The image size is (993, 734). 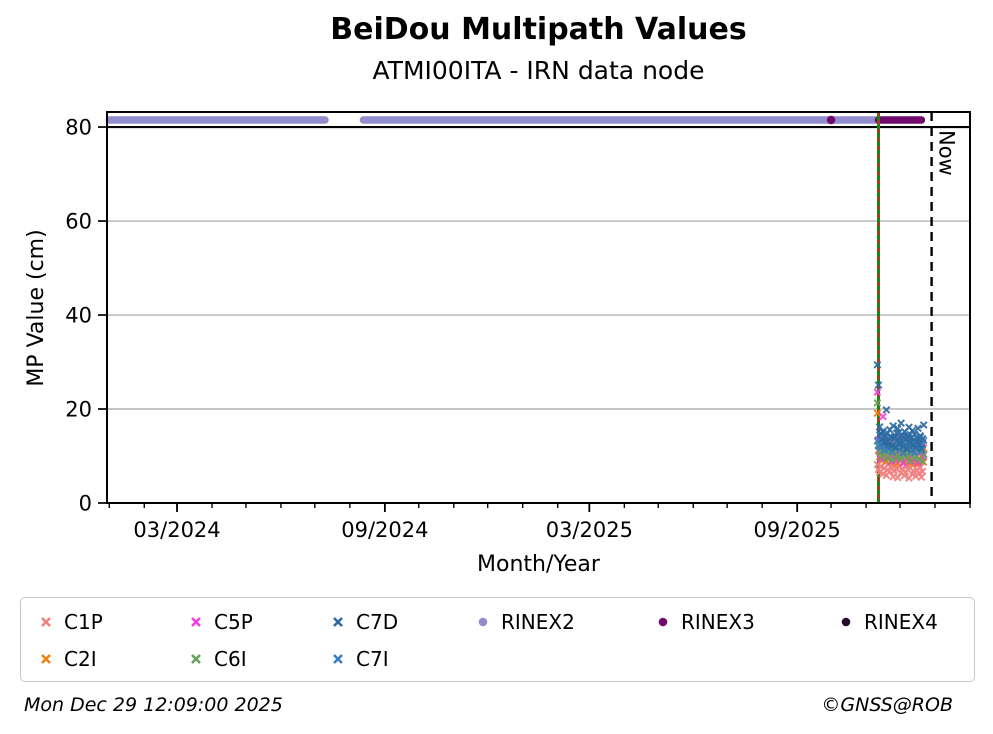 What do you see at coordinates (384, 530) in the screenshot?
I see `svg-text: 09/2024` at bounding box center [384, 530].